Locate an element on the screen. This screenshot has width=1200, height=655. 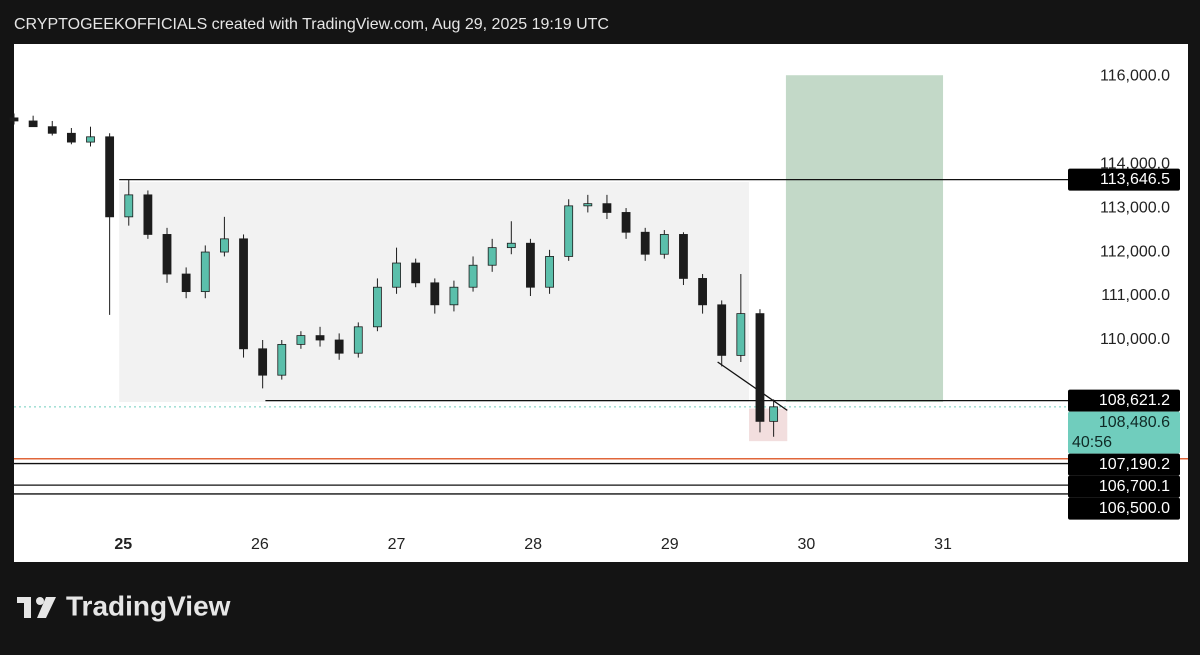
x-tick-label: 27 is located at coordinates (397, 544).